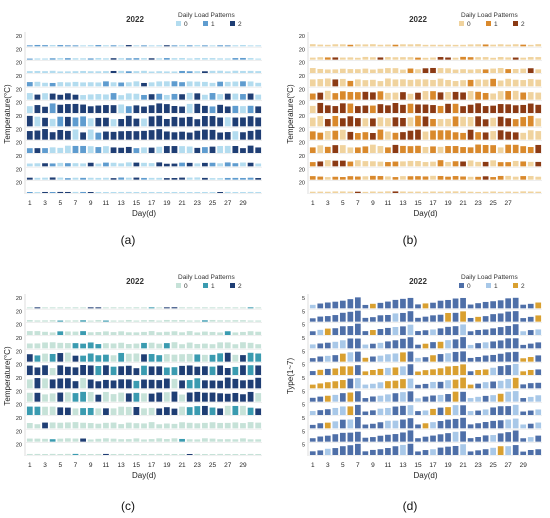  What do you see at coordinates (509, 465) in the screenshot?
I see `x-tick-label: 27` at bounding box center [509, 465].